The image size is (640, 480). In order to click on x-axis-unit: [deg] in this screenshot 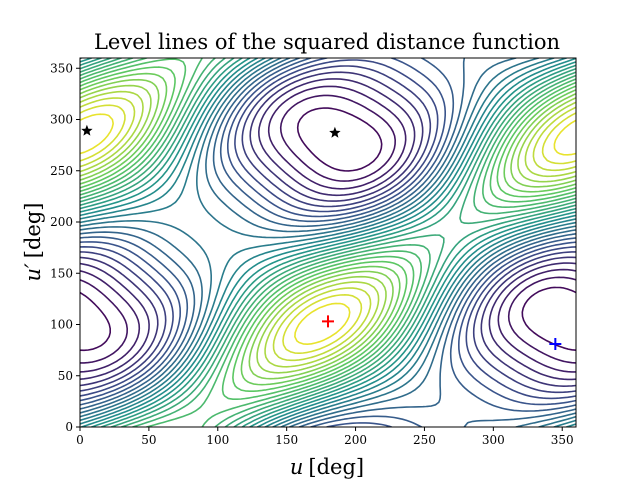, I will do `click(336, 467)`.